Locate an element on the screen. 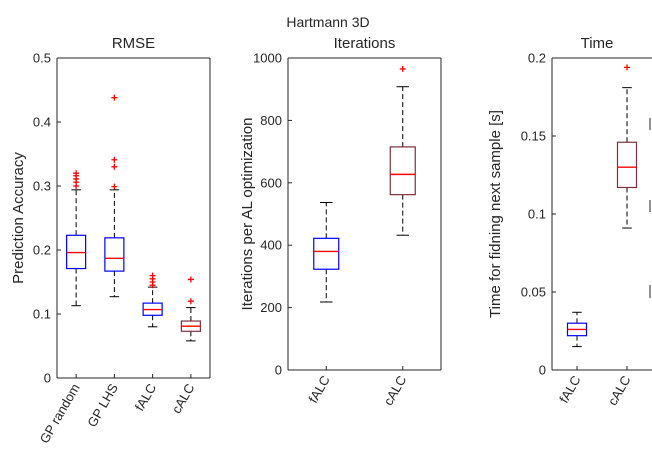 The width and height of the screenshot is (652, 468). y-tick-label: 800 is located at coordinates (271, 120).